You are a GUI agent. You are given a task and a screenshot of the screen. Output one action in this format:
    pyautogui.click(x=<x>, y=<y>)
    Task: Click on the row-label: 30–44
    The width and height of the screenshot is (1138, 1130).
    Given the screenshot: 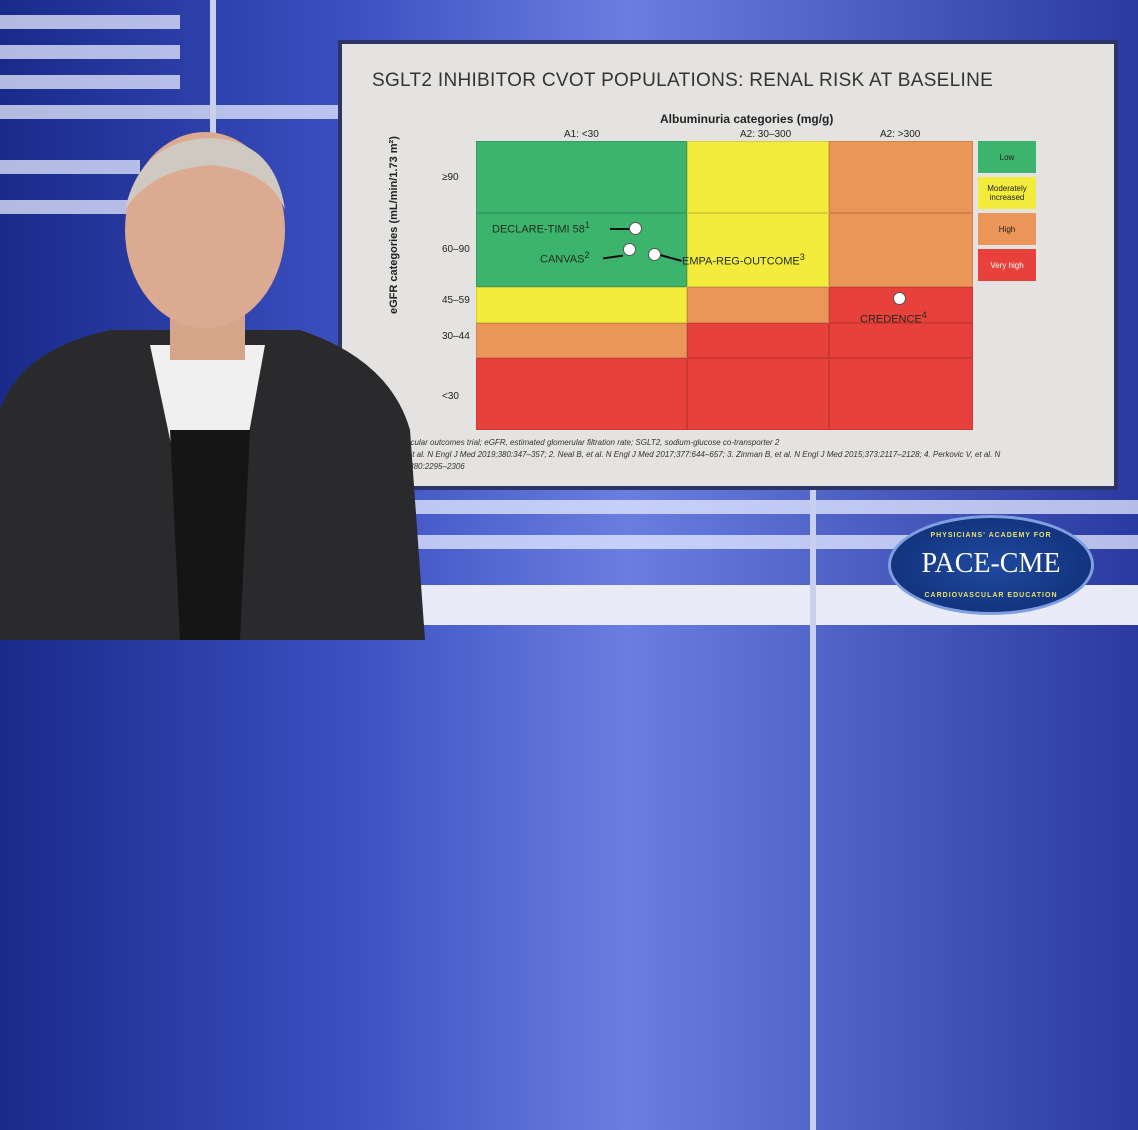 What is the action you would take?
    pyautogui.click(x=456, y=336)
    